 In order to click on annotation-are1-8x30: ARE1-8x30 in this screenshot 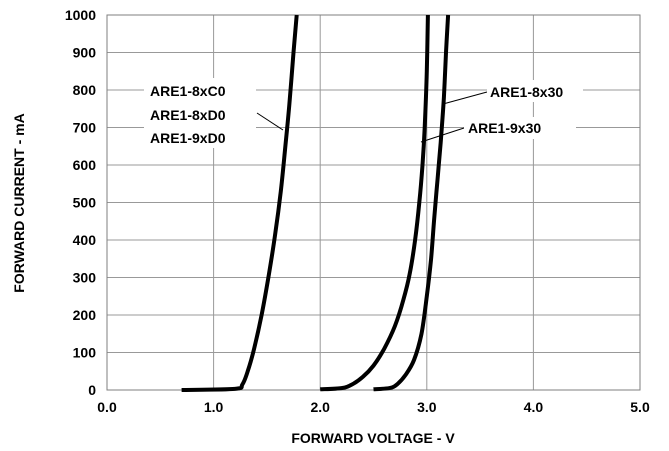, I will do `click(526, 92)`.